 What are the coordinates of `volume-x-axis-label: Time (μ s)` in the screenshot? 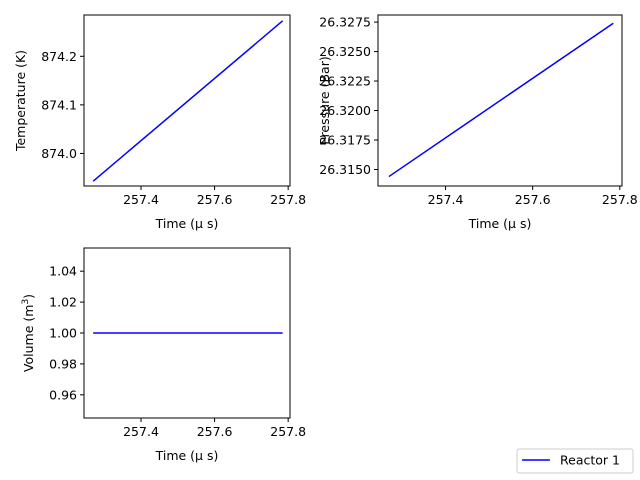 It's located at (187, 455).